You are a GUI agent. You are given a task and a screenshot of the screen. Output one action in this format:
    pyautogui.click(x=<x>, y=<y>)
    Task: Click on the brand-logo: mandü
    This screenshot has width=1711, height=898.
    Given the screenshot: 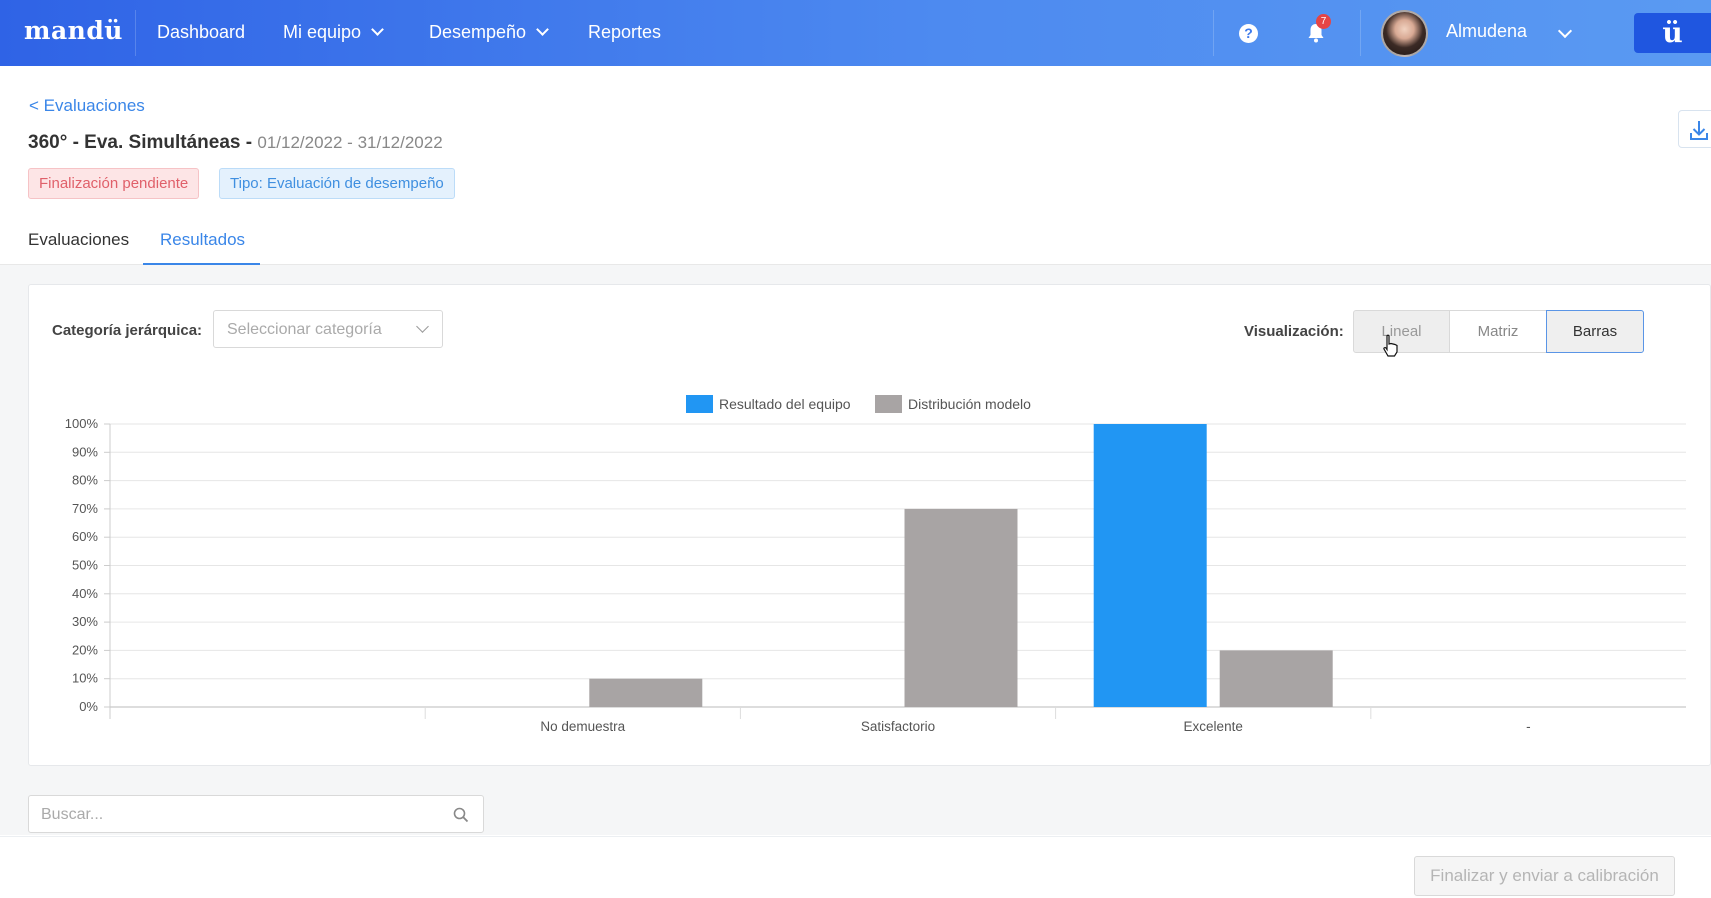 What is the action you would take?
    pyautogui.click(x=73, y=30)
    